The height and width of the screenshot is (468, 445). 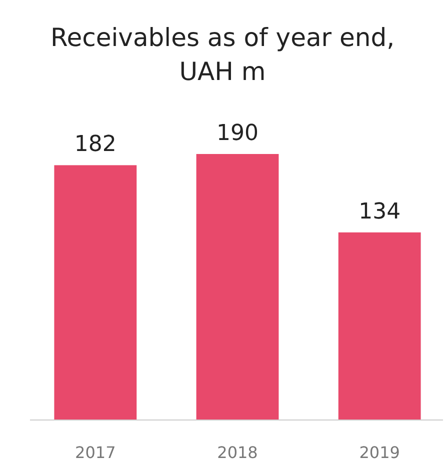 I want to click on x-tick-label: 2019, so click(x=379, y=452).